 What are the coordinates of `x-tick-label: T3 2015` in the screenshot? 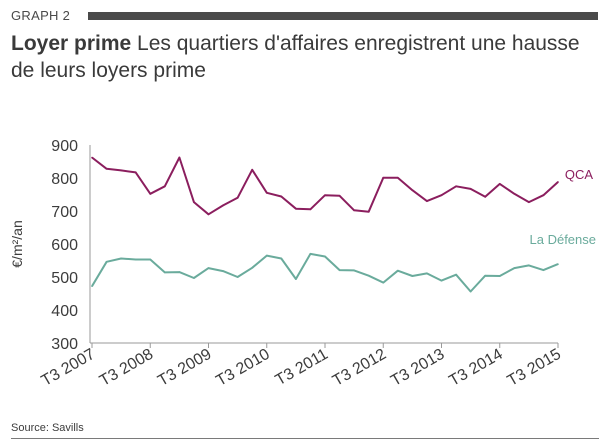 It's located at (534, 368).